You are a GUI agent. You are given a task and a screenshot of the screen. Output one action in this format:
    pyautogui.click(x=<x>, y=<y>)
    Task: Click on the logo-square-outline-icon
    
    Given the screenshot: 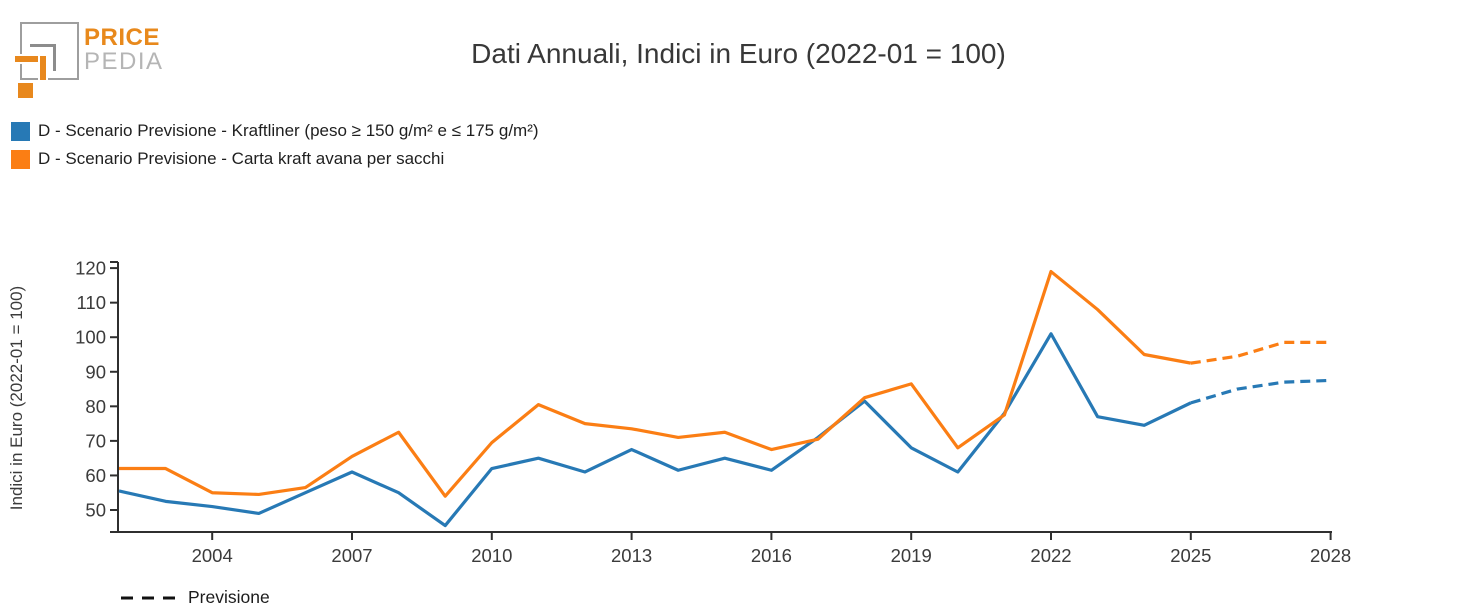 What is the action you would take?
    pyautogui.click(x=49, y=51)
    